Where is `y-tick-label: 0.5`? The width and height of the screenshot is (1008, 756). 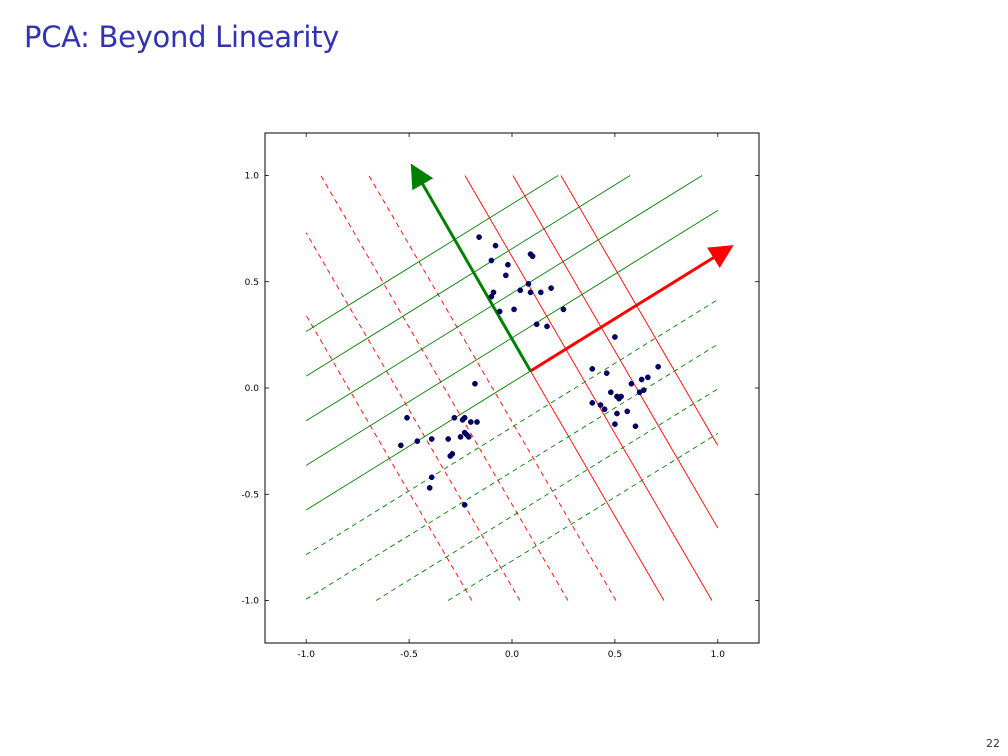
y-tick-label: 0.5 is located at coordinates (252, 283).